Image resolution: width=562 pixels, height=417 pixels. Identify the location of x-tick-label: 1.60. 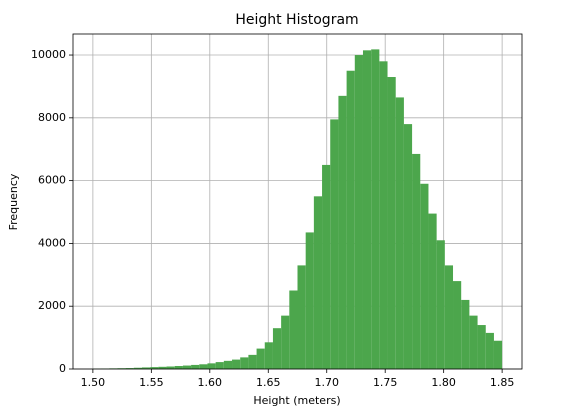
(210, 382).